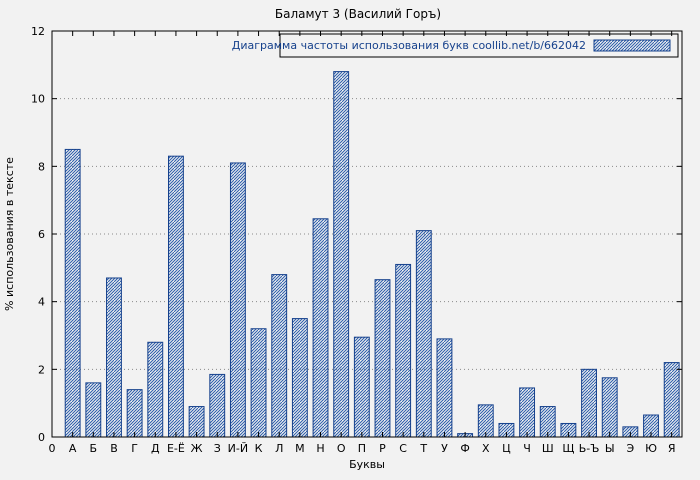 This screenshot has height=480, width=700. What do you see at coordinates (94, 448) in the screenshot?
I see `x-tick-label: Б` at bounding box center [94, 448].